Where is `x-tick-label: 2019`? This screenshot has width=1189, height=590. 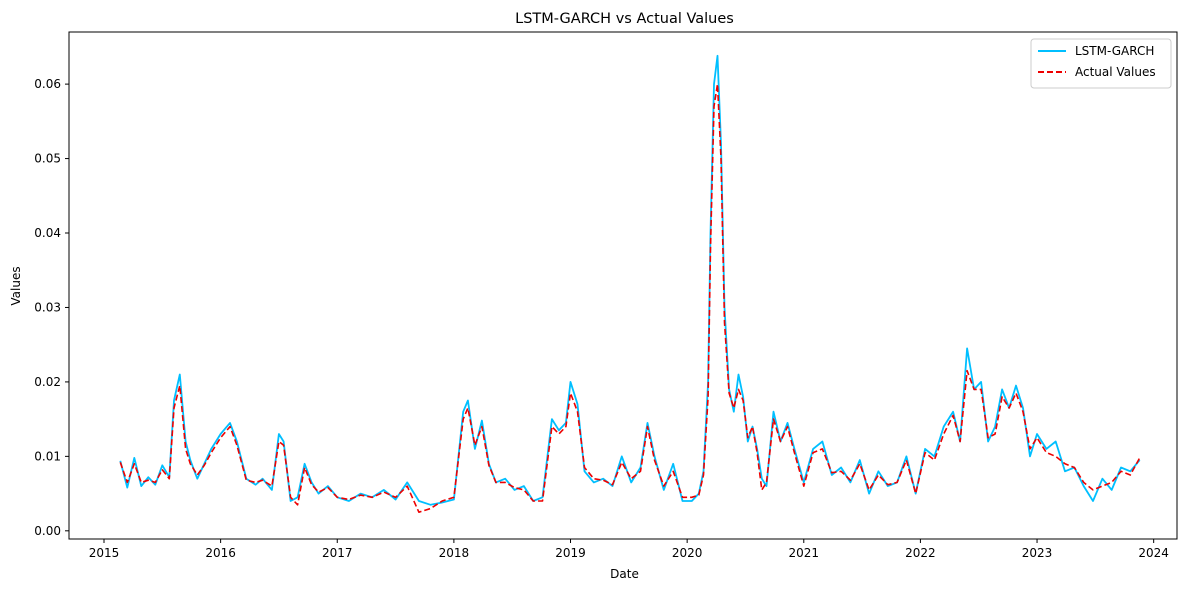
x-tick-label: 2019 is located at coordinates (570, 553).